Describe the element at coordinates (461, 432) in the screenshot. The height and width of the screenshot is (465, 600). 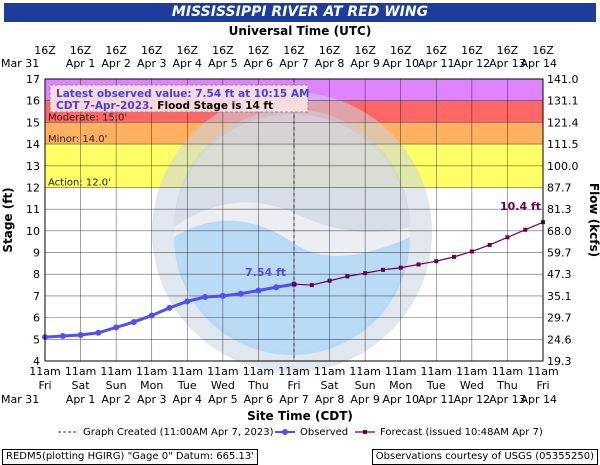
I see `legend-forecast-label: Forecast (issued 10:48AM Apr 7)` at that location.